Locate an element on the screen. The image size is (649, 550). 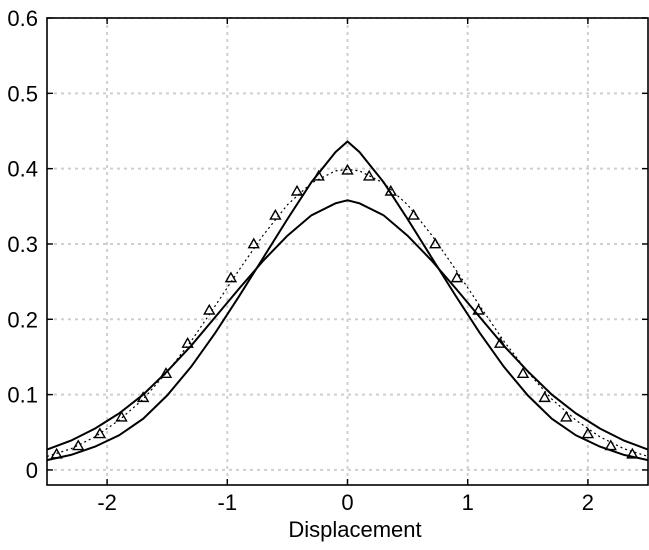
y-tick-label: 0.4 is located at coordinates (22, 169).